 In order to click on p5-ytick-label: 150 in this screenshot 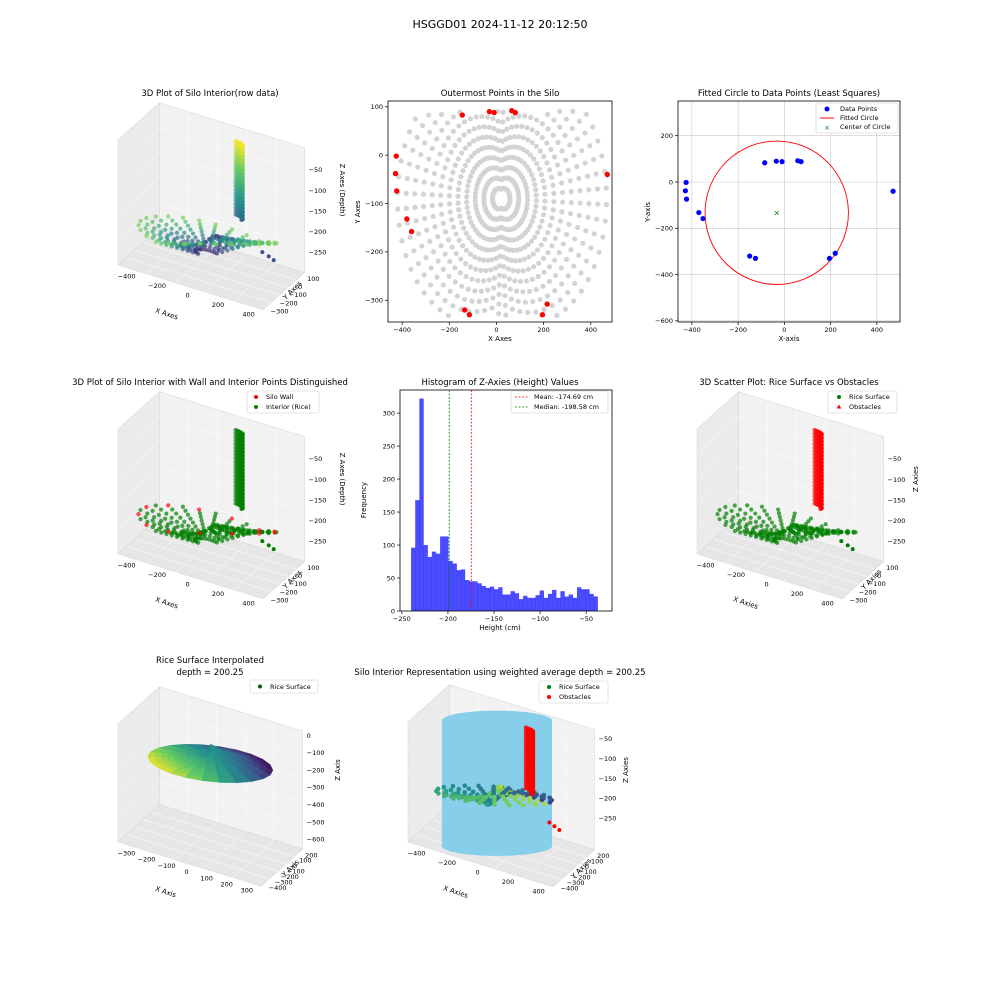, I will do `click(389, 512)`.